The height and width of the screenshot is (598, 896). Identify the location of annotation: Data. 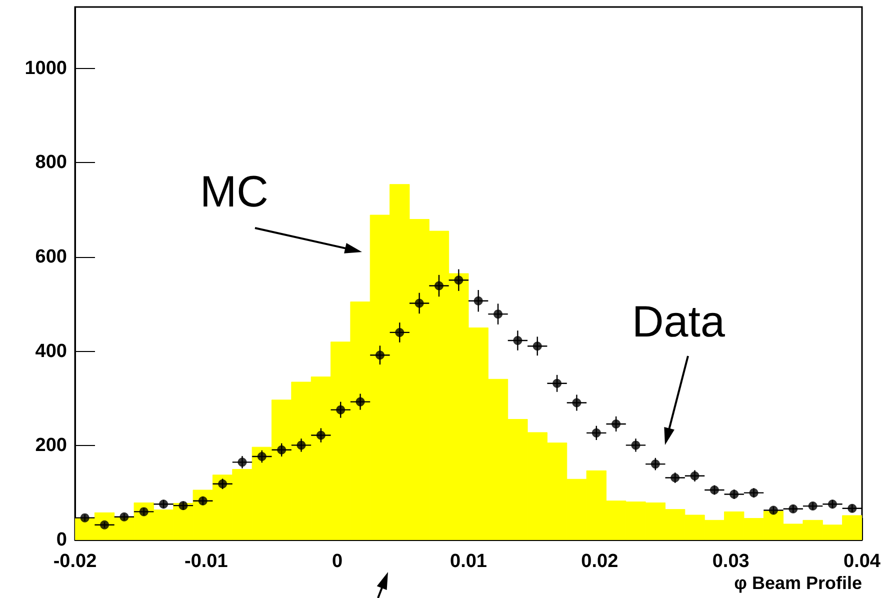
(679, 322).